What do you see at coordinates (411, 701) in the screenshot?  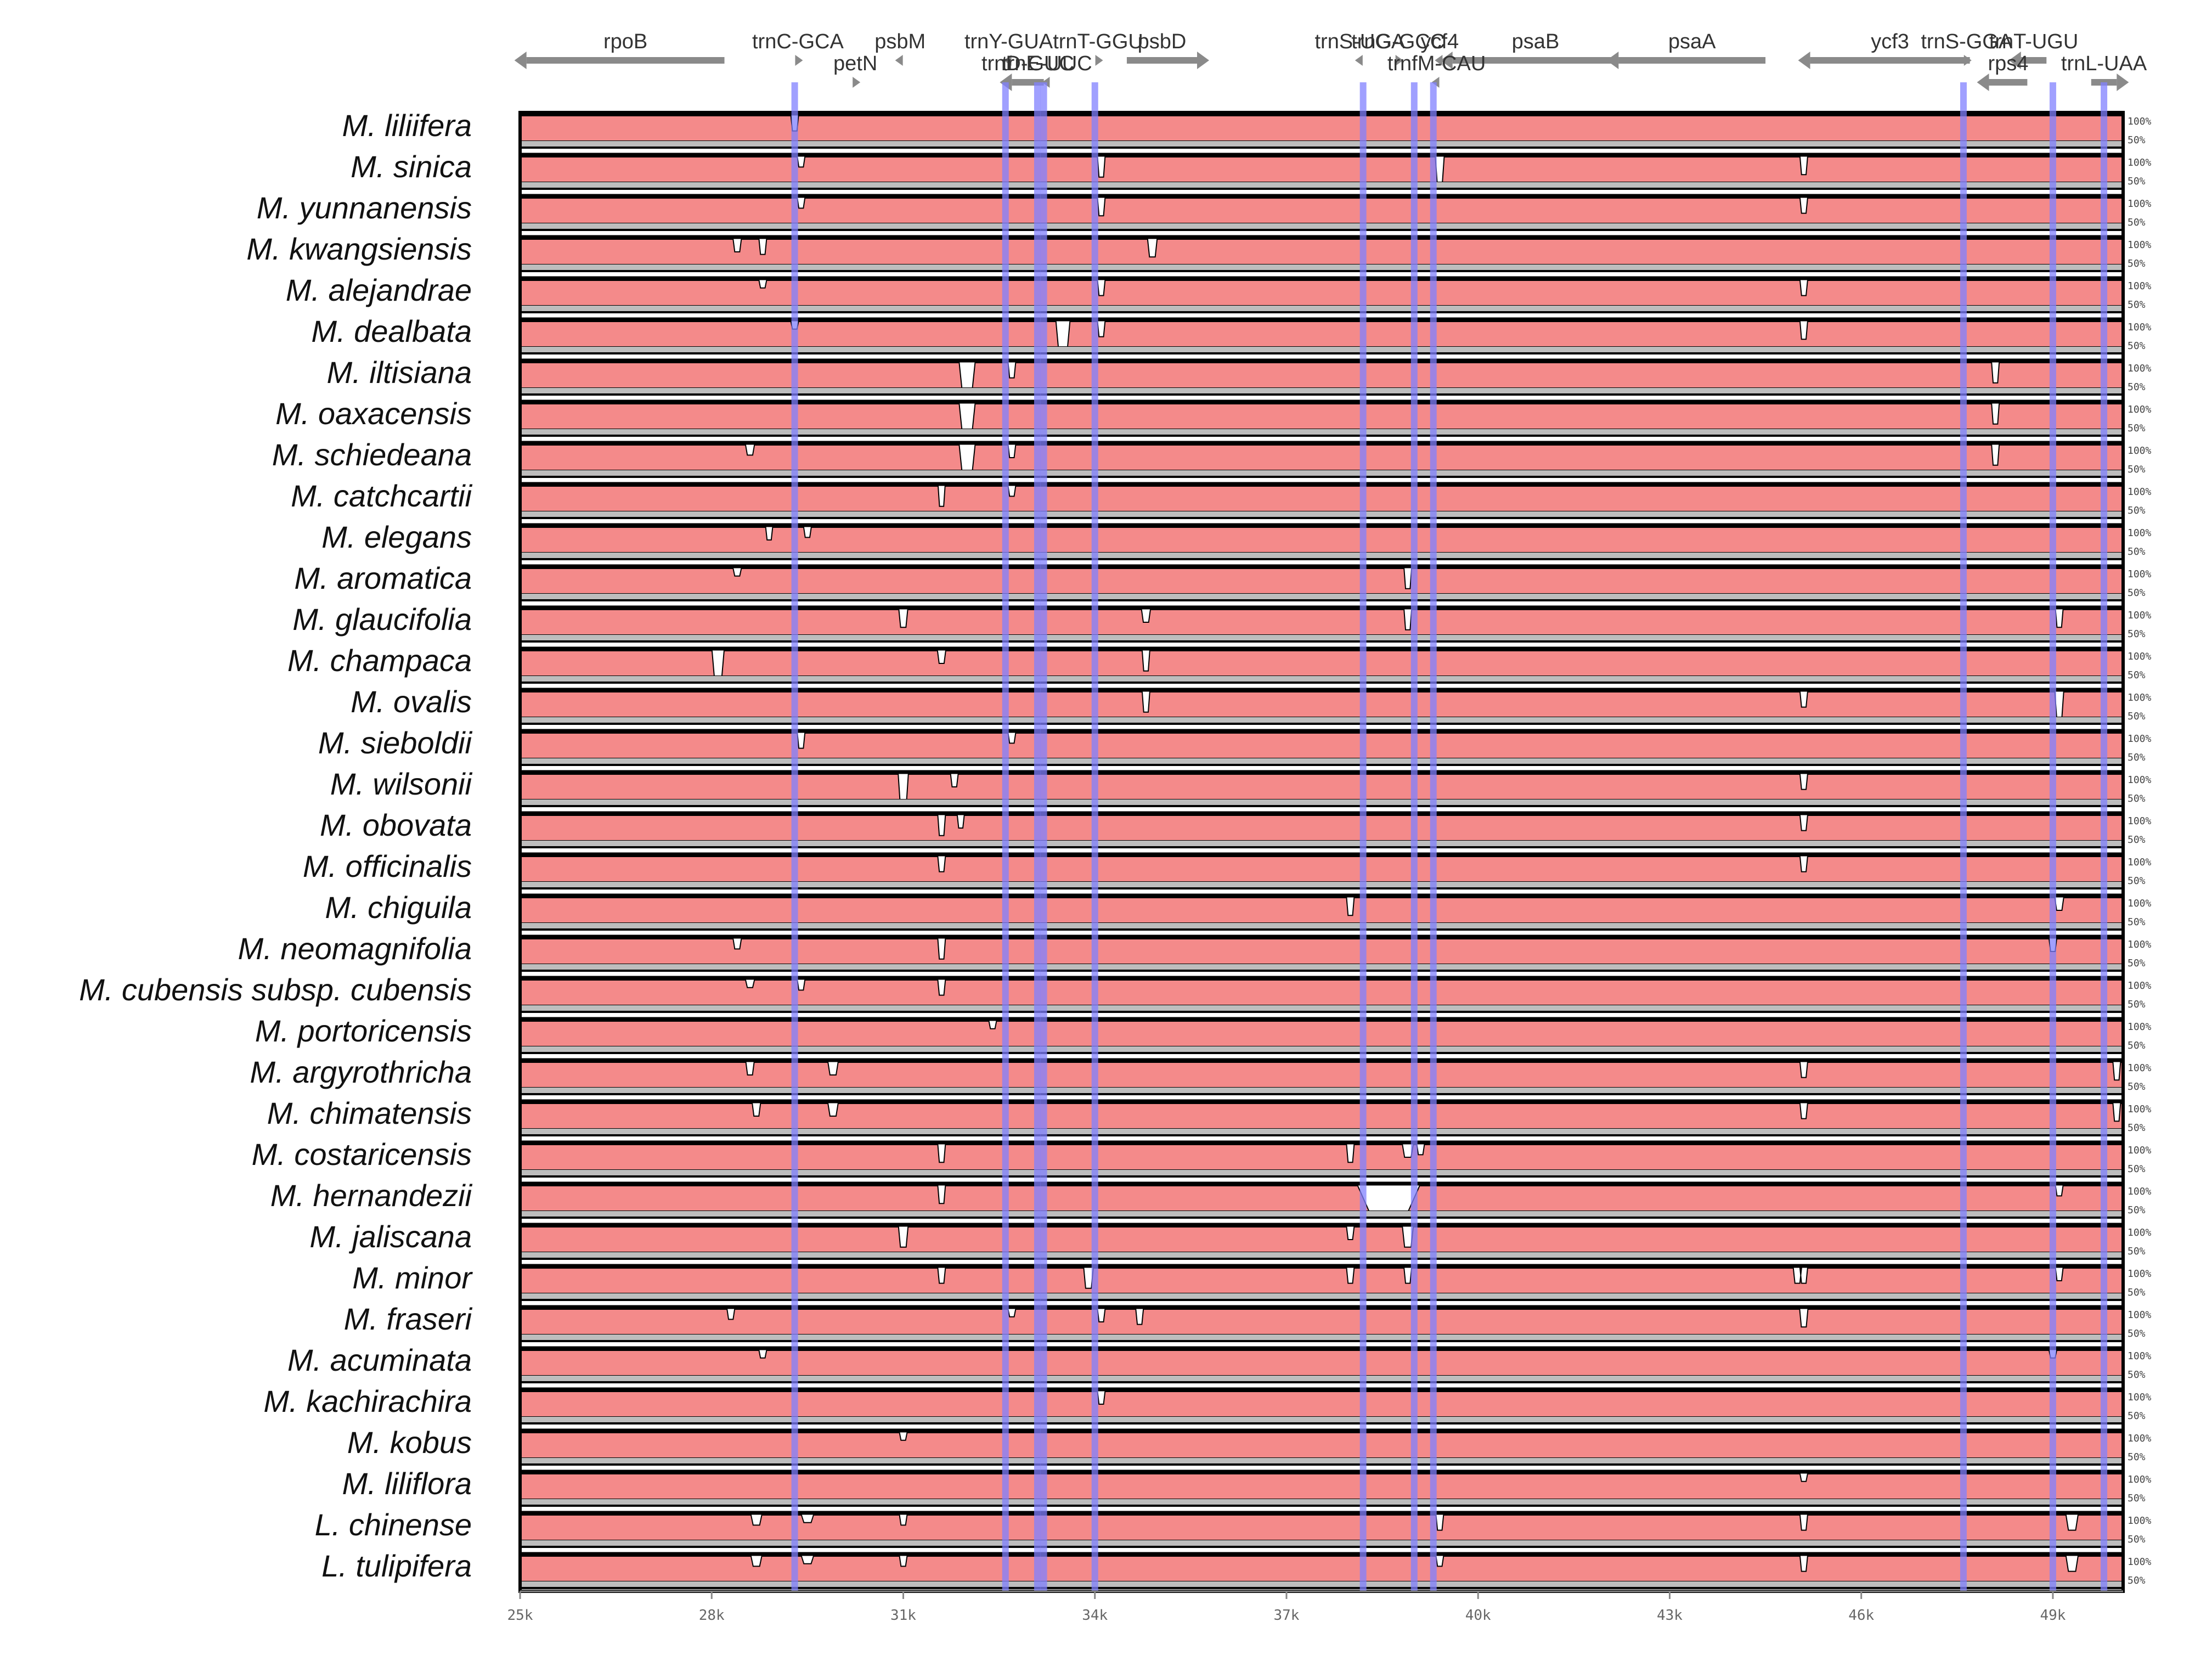 I see `species-label: M. ovalis` at bounding box center [411, 701].